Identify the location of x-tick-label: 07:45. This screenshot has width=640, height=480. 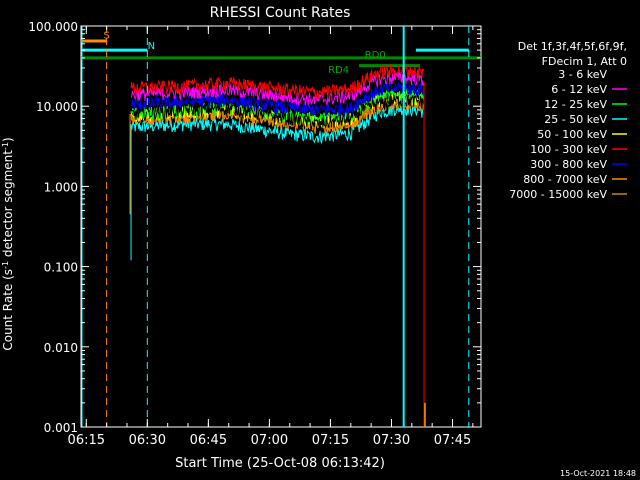
(452, 440).